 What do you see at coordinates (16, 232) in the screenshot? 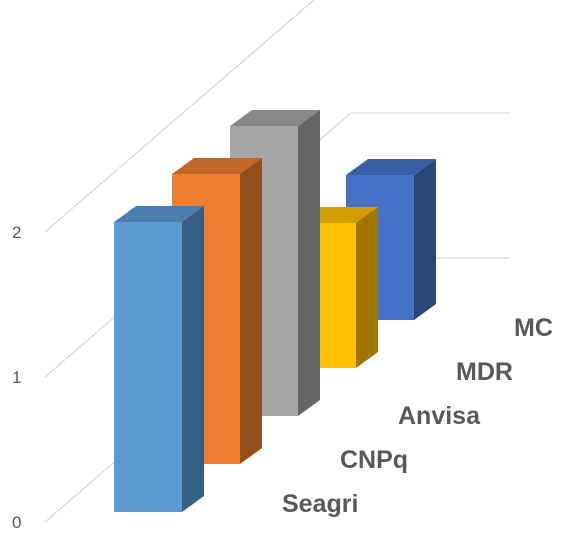
I see `y-tick-label-2: 2` at bounding box center [16, 232].